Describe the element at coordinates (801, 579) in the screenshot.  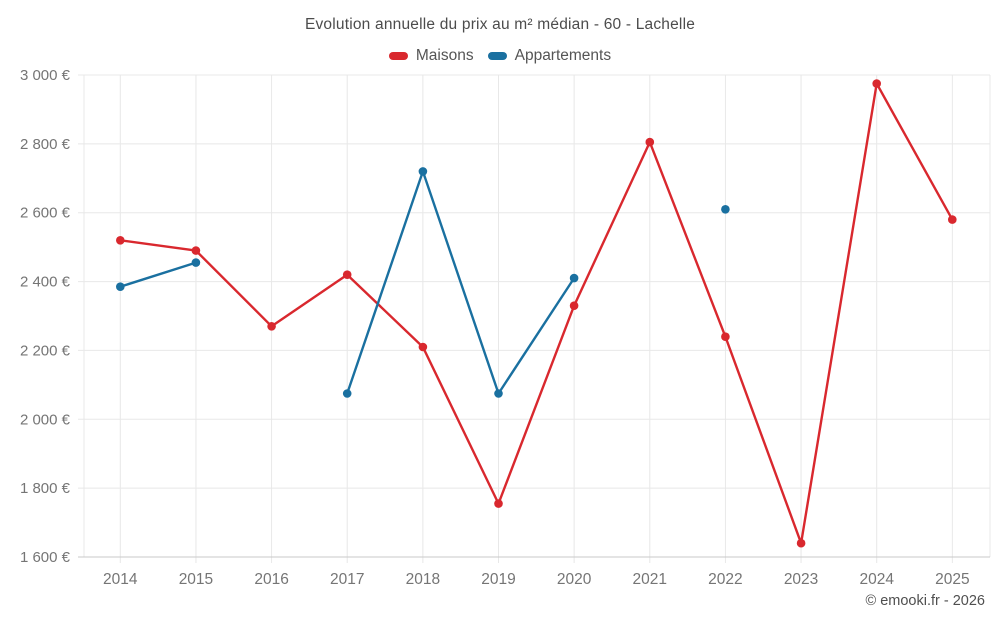
I see `x-axis-tick-label: 2023` at that location.